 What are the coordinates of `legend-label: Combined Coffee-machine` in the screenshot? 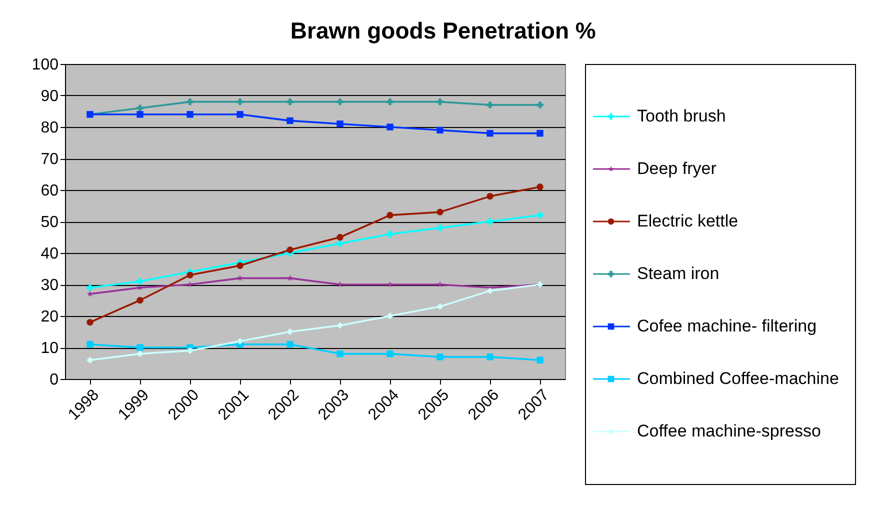 It's located at (738, 378).